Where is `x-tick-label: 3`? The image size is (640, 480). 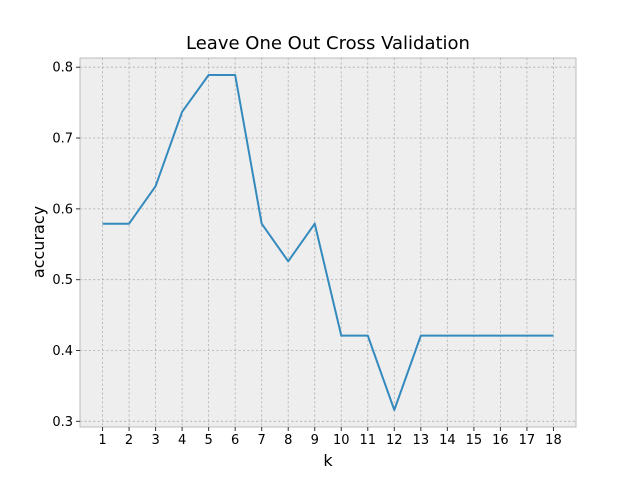 x-tick-label: 3 is located at coordinates (155, 440).